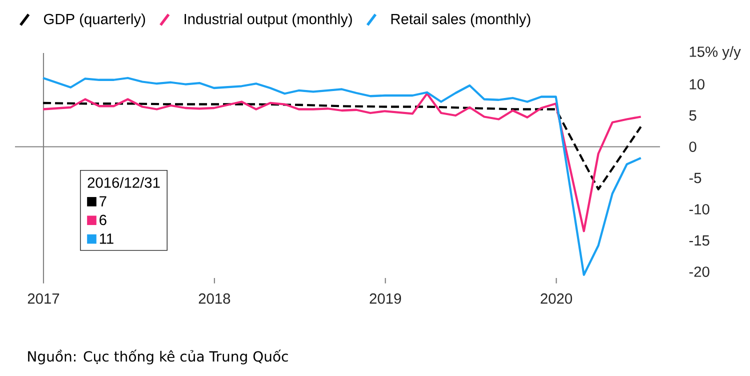 The image size is (750, 376). Describe the element at coordinates (460, 20) in the screenshot. I see `legend-label: Retail sales (monthly)` at that location.